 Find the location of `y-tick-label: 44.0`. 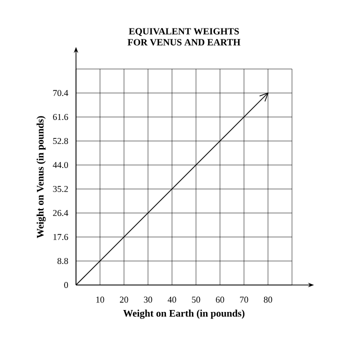

y-tick-label: 44.0 is located at coordinates (60, 165).